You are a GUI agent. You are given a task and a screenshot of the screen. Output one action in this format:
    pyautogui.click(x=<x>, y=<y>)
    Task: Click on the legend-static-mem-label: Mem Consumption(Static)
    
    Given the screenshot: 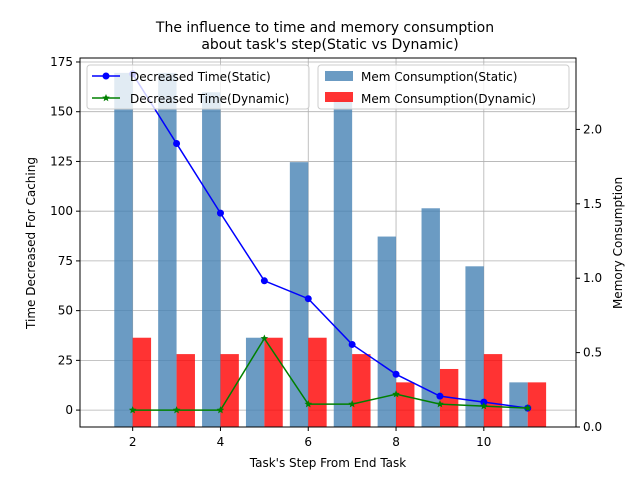 What is the action you would take?
    pyautogui.click(x=439, y=77)
    